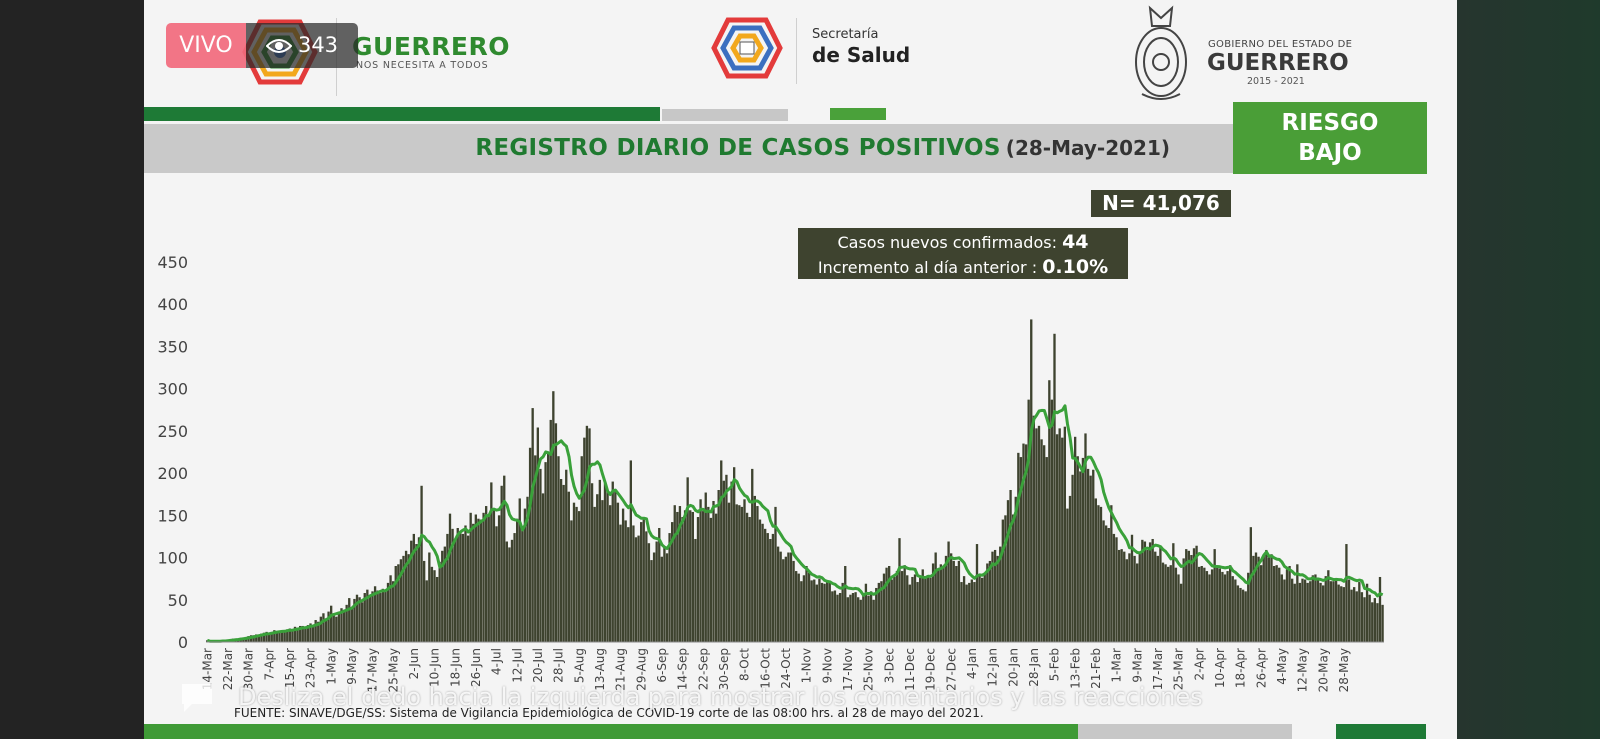 The width and height of the screenshot is (1600, 739). I want to click on x-tick-label: 14-Sep, so click(683, 669).